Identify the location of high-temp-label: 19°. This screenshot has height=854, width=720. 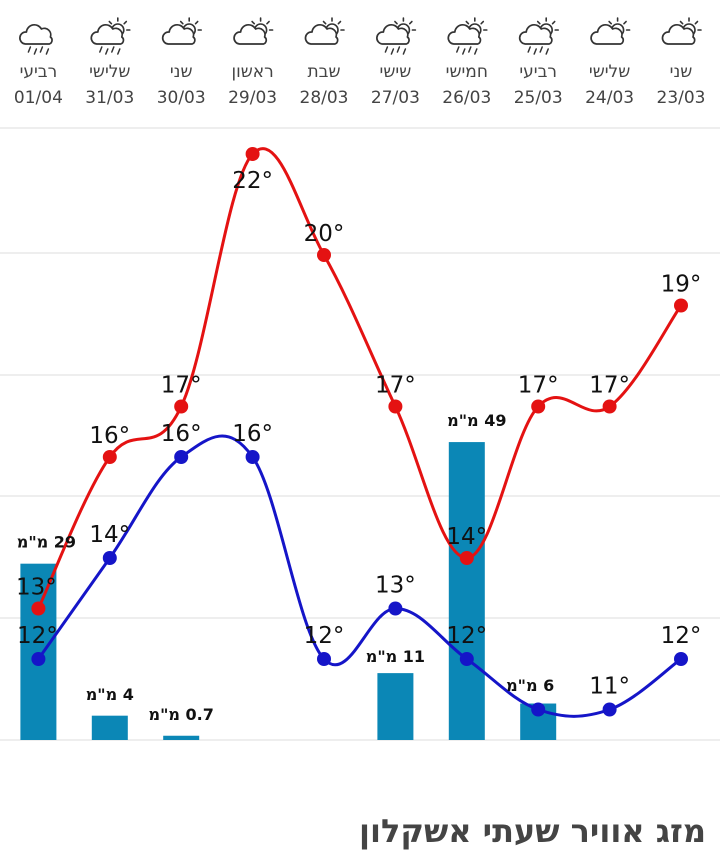
(681, 285).